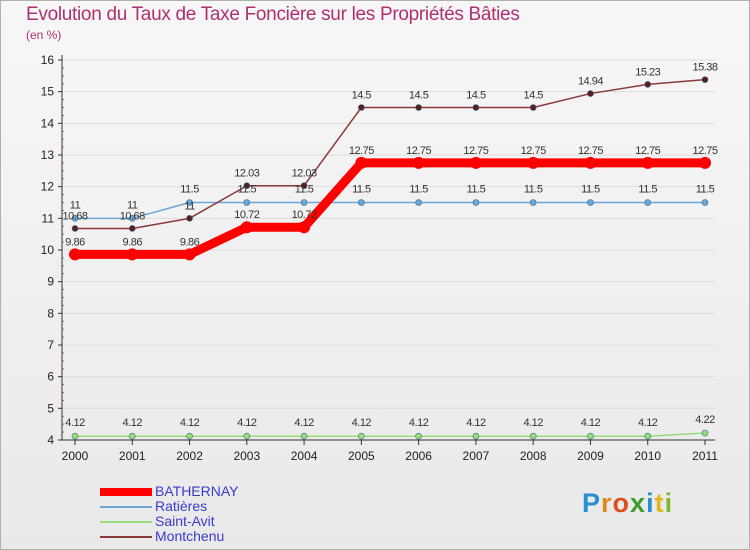 This screenshot has height=550, width=750. I want to click on proxiti-logo: Proxiti, so click(627, 503).